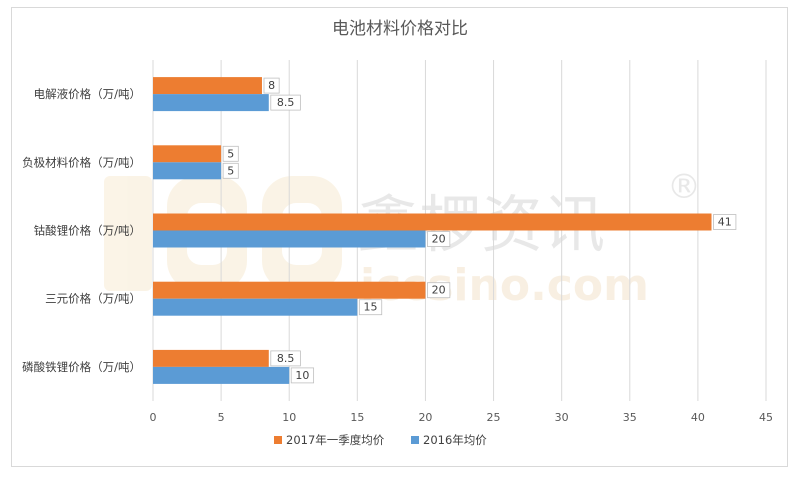 The height and width of the screenshot is (477, 800). Describe the element at coordinates (81, 367) in the screenshot. I see `category-label: 磷酸铁锂价格（万/吨）` at that location.